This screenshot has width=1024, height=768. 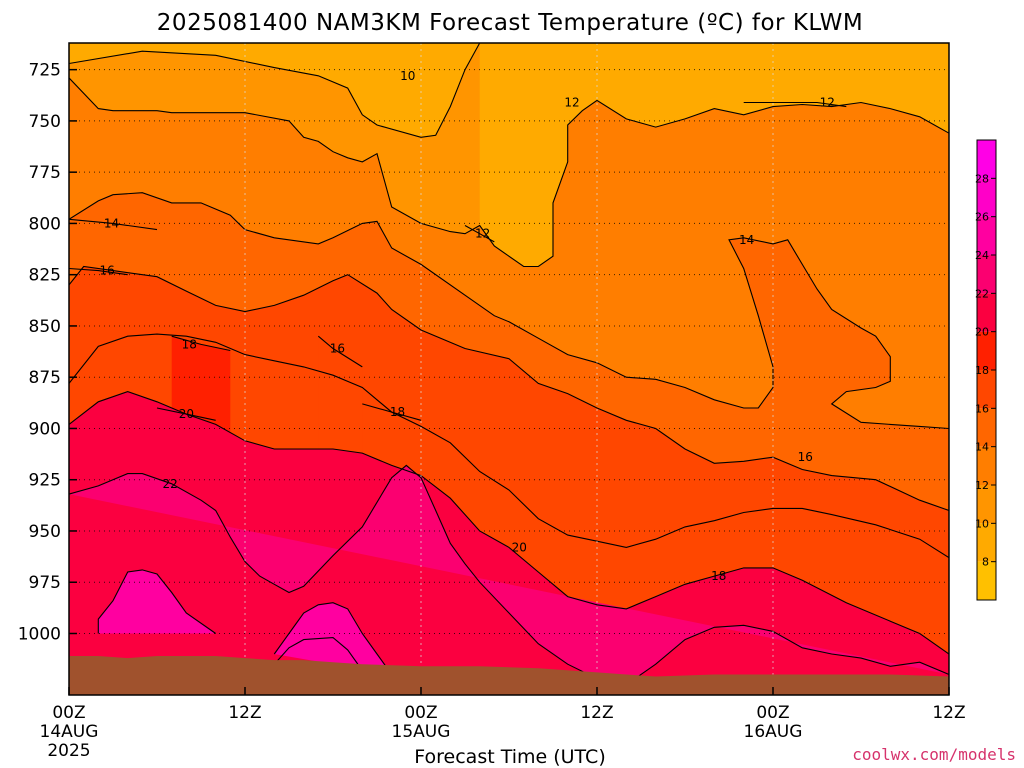 What do you see at coordinates (985, 562) in the screenshot?
I see `colorbar-tick-label: 8` at bounding box center [985, 562].